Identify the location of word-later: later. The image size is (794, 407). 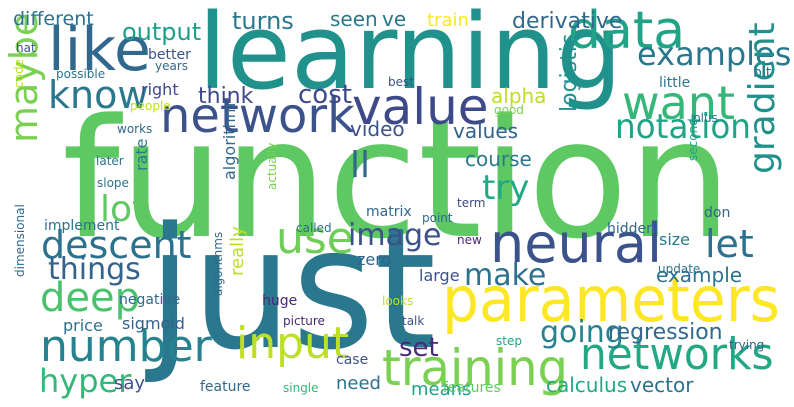
(110, 161).